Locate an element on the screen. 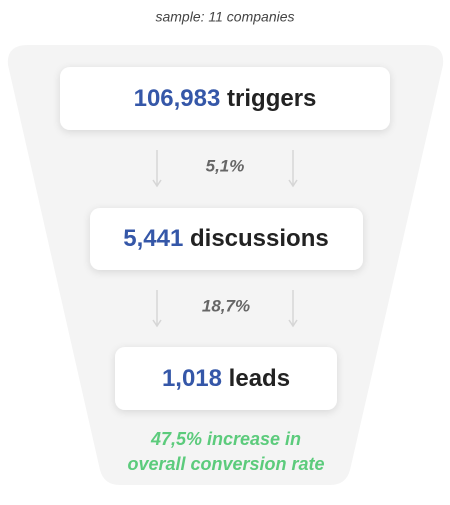 The height and width of the screenshot is (505, 450). stage-text: 106,983 triggers is located at coordinates (225, 98).